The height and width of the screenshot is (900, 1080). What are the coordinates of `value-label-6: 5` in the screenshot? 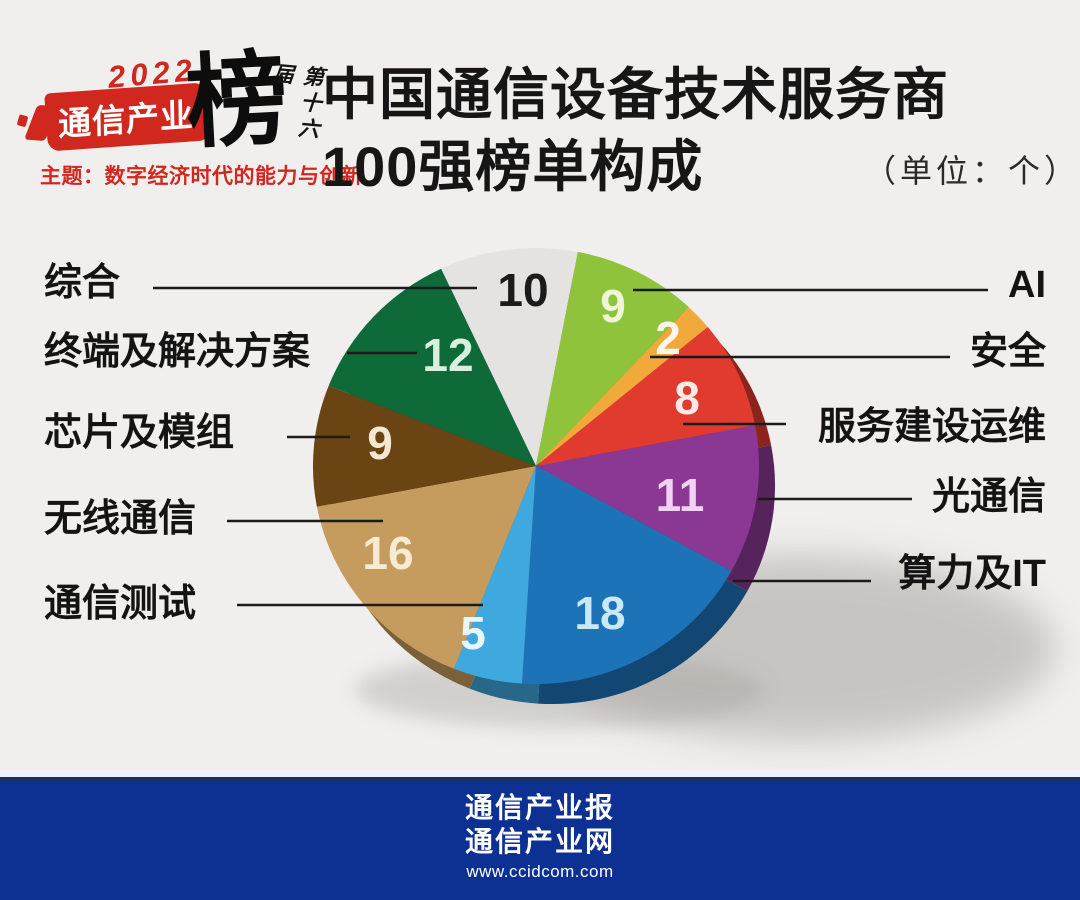 It's located at (473, 633).